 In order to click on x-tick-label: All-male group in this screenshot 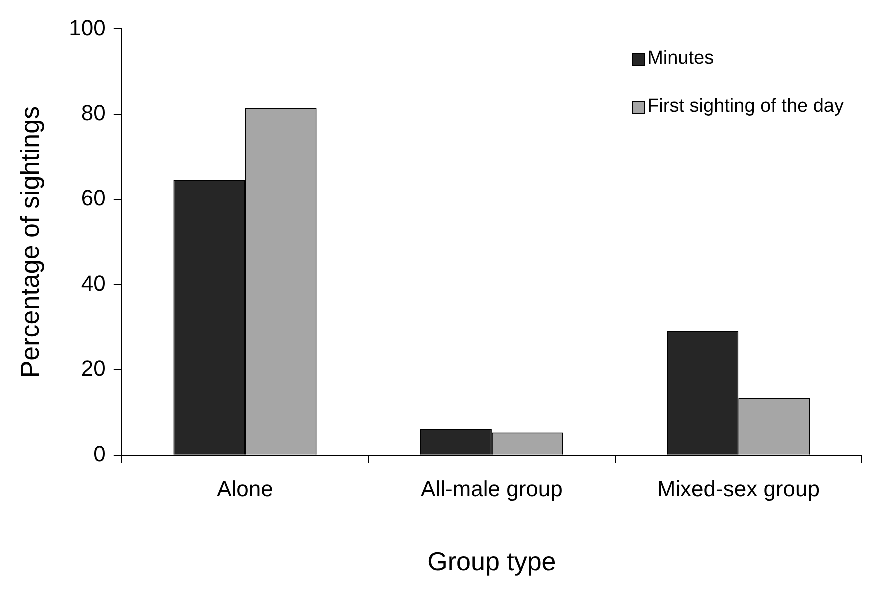, I will do `click(492, 489)`.